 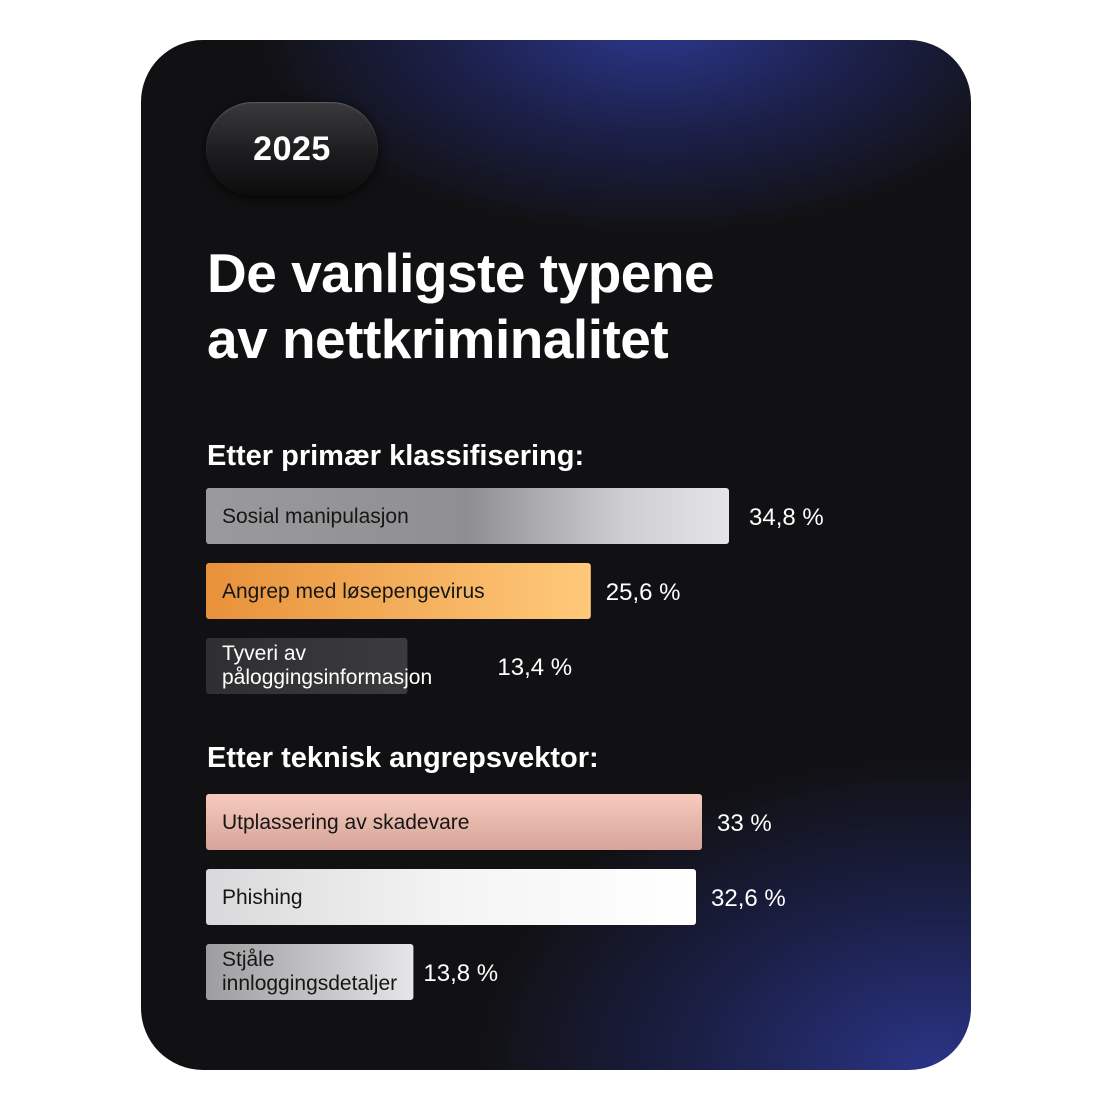 What do you see at coordinates (460, 973) in the screenshot?
I see `value-label-1-2: 13,8 %` at bounding box center [460, 973].